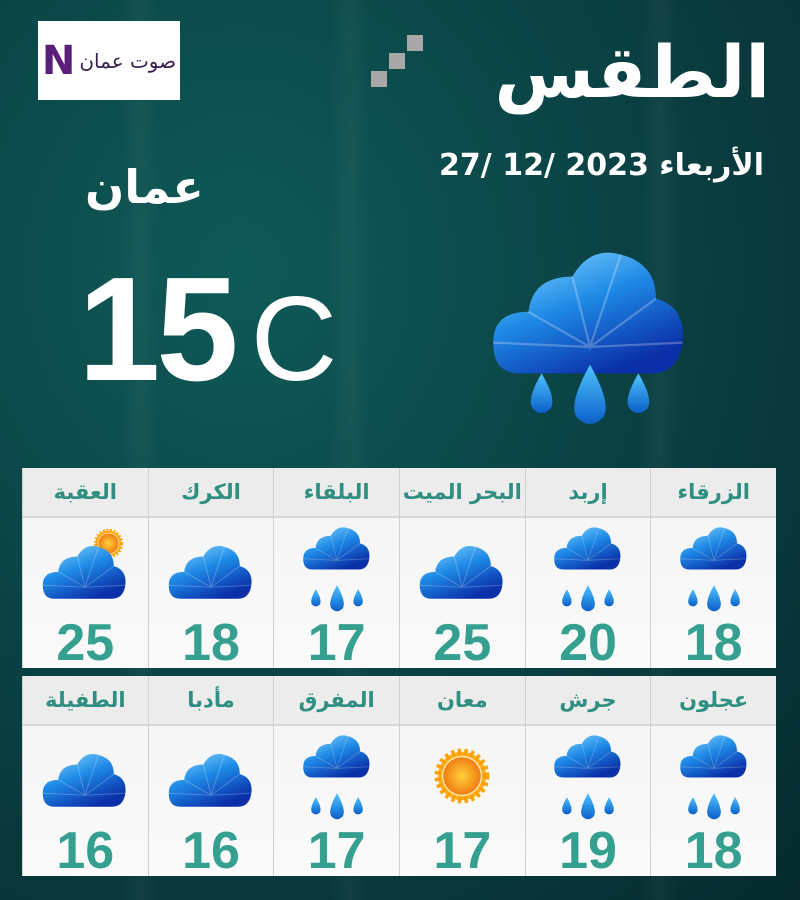  I want to click on city-forecast: البلقاء 17, so click(336, 570).